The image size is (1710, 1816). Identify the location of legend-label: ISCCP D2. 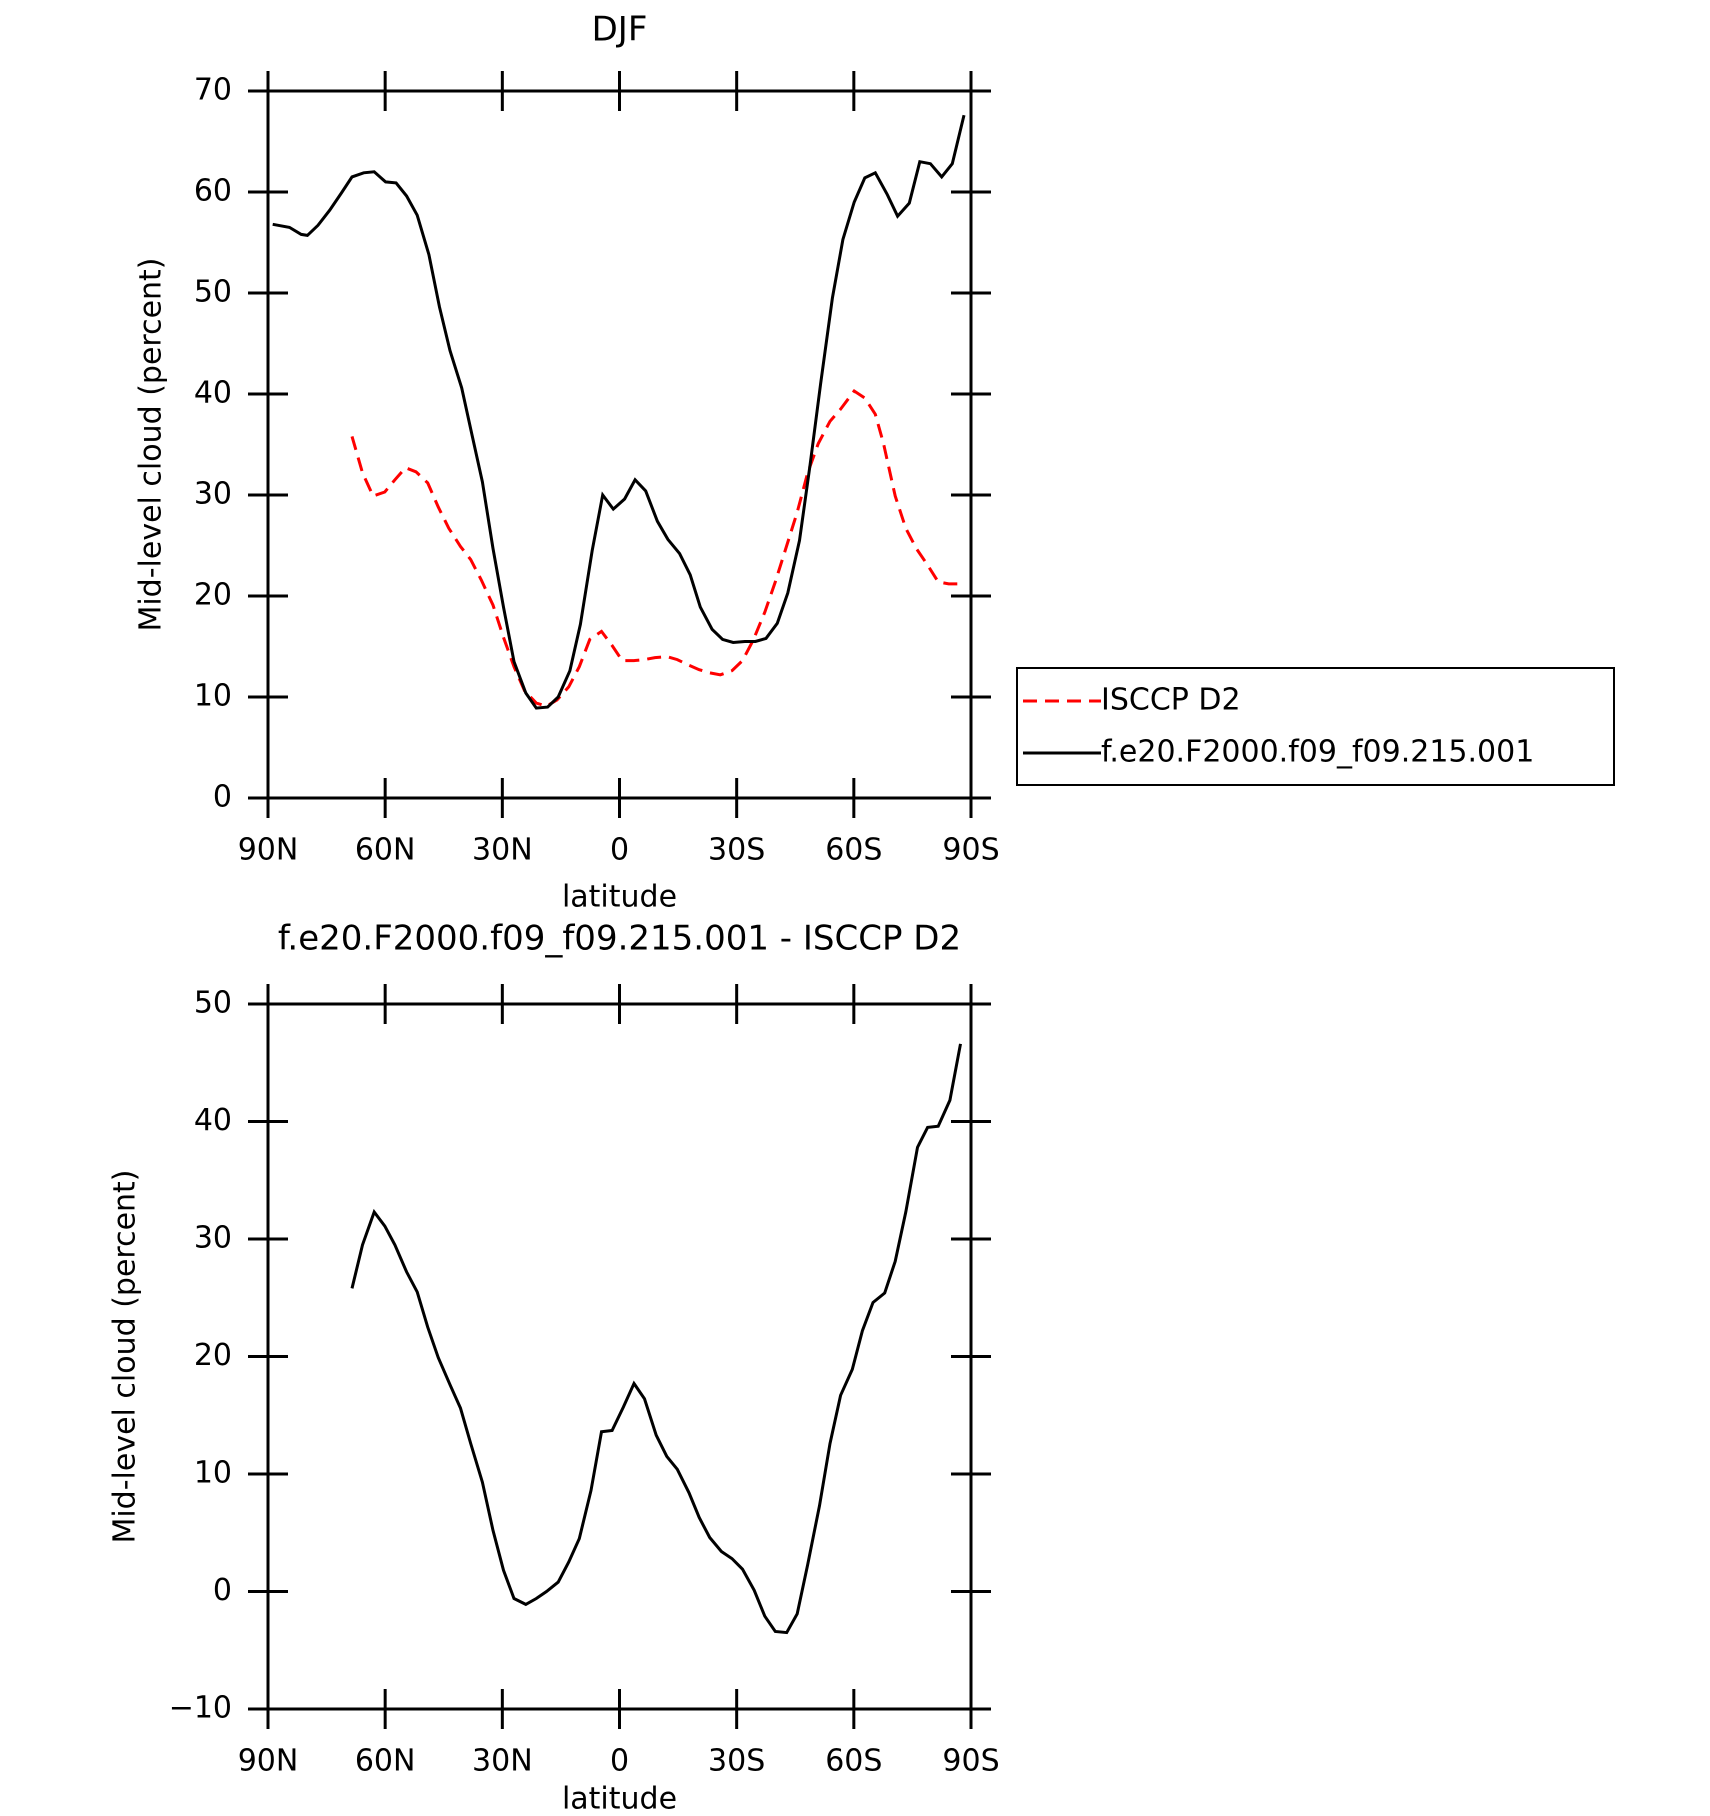
(1171, 700).